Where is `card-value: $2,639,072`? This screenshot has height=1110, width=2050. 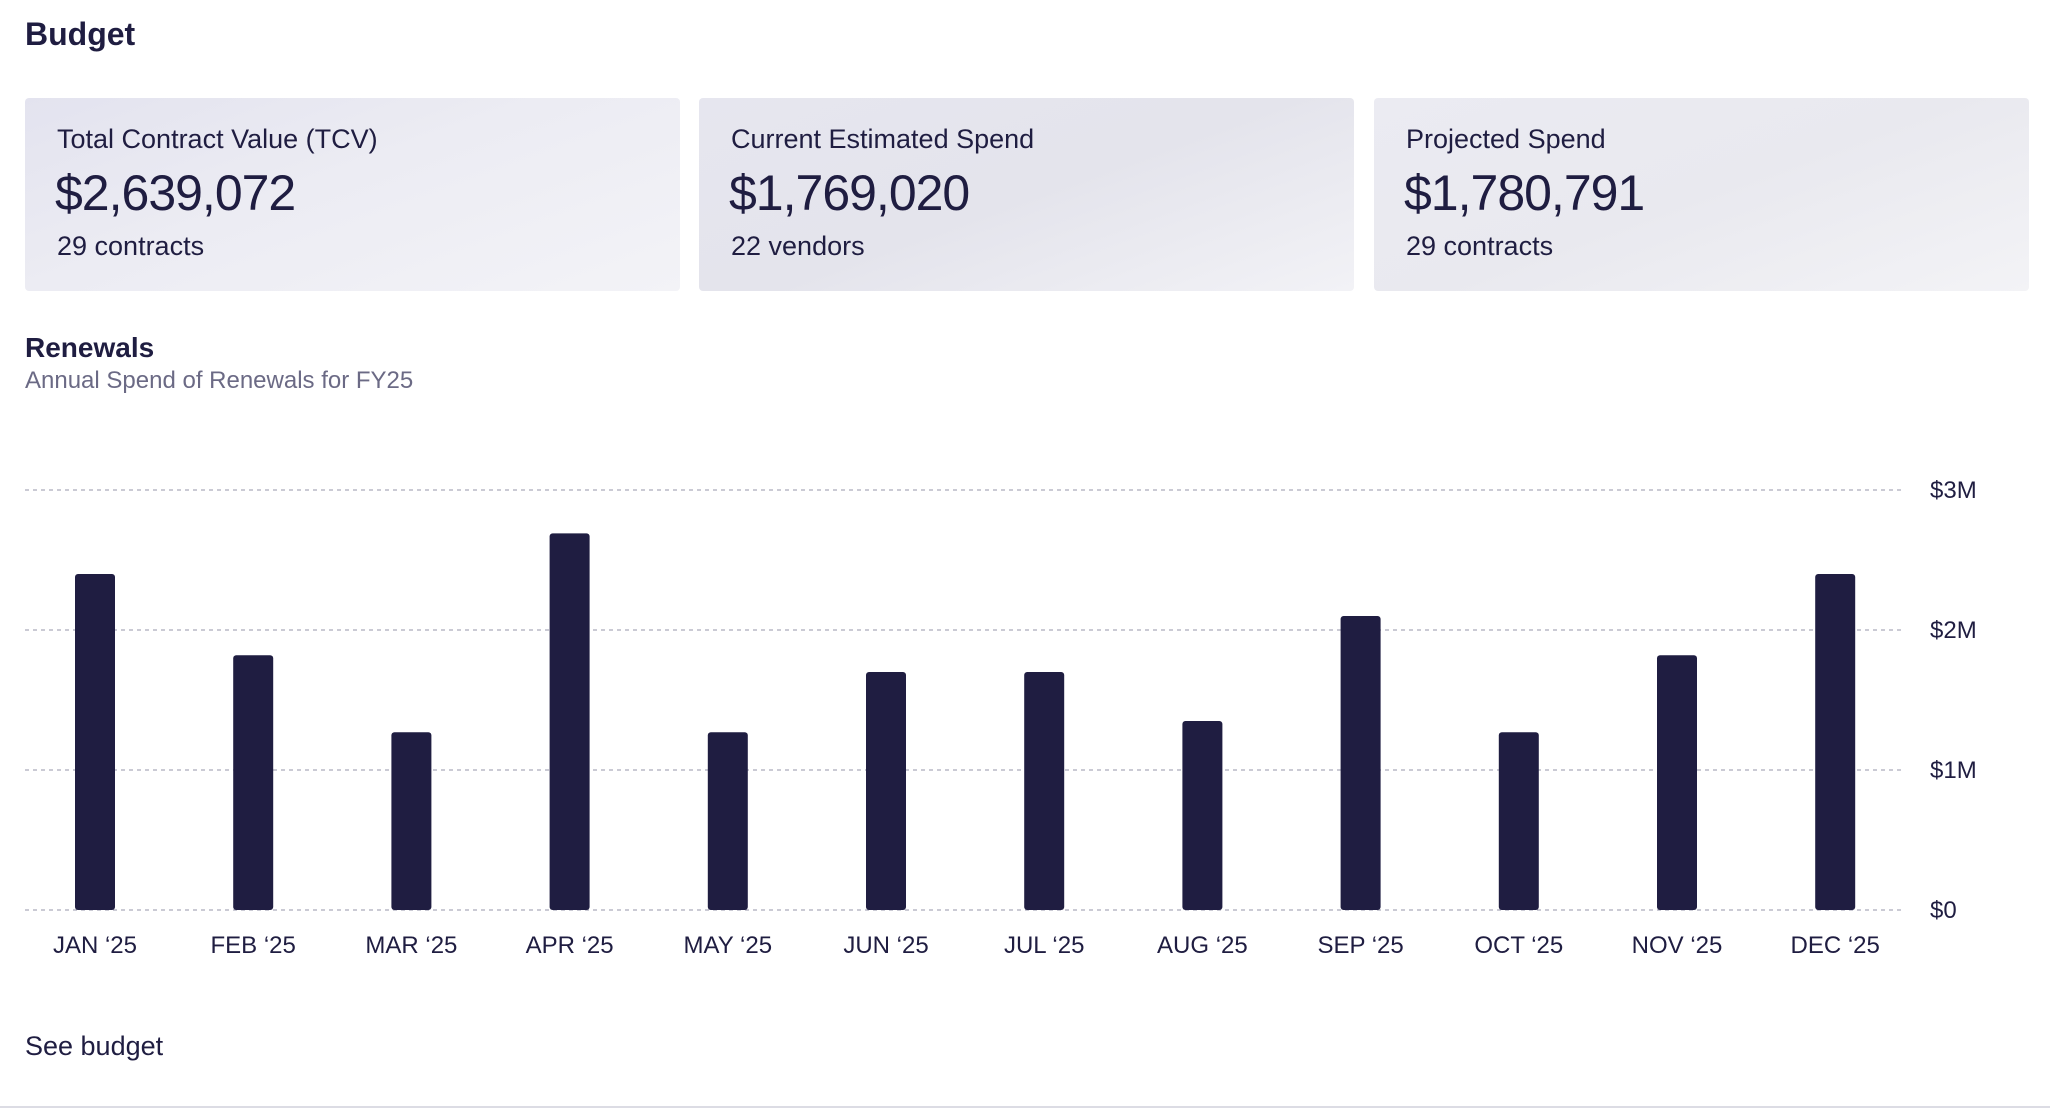
card-value: $2,639,072 is located at coordinates (175, 193).